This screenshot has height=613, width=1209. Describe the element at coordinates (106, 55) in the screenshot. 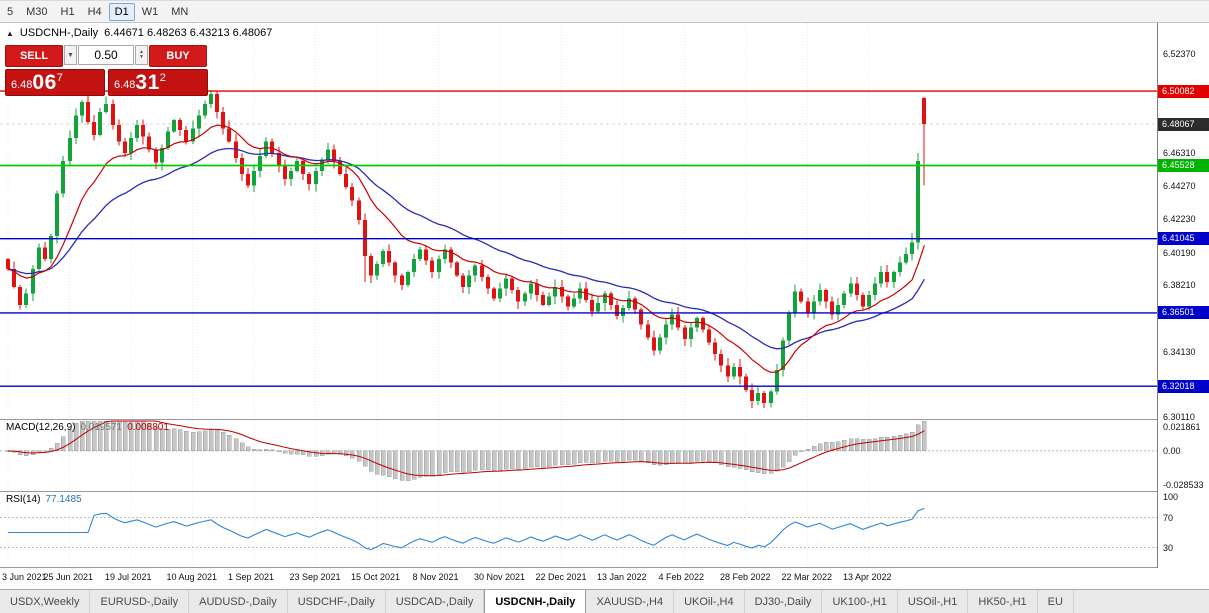

I see `volume-input` at that location.